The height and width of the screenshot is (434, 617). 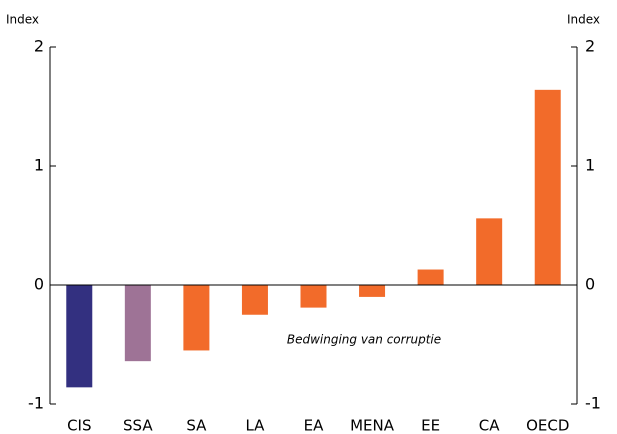 What do you see at coordinates (590, 165) in the screenshot?
I see `y2-tick-label: 1` at bounding box center [590, 165].